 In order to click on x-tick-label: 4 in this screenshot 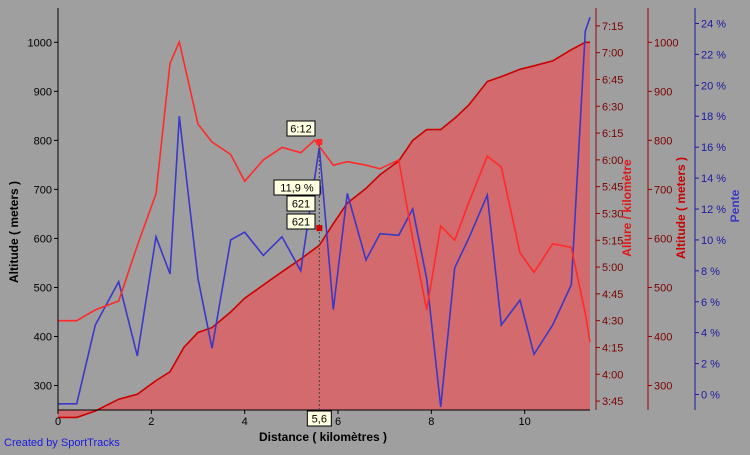, I will do `click(245, 422)`.